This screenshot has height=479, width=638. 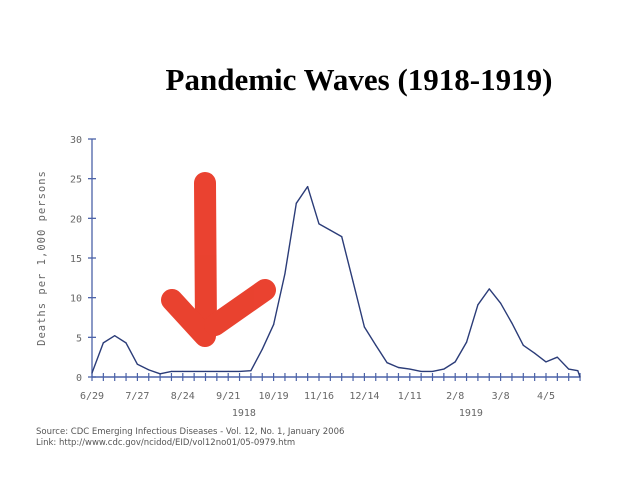 What do you see at coordinates (359, 79) in the screenshot?
I see `chart-title: Pandemic Waves (1918-1919)` at bounding box center [359, 79].